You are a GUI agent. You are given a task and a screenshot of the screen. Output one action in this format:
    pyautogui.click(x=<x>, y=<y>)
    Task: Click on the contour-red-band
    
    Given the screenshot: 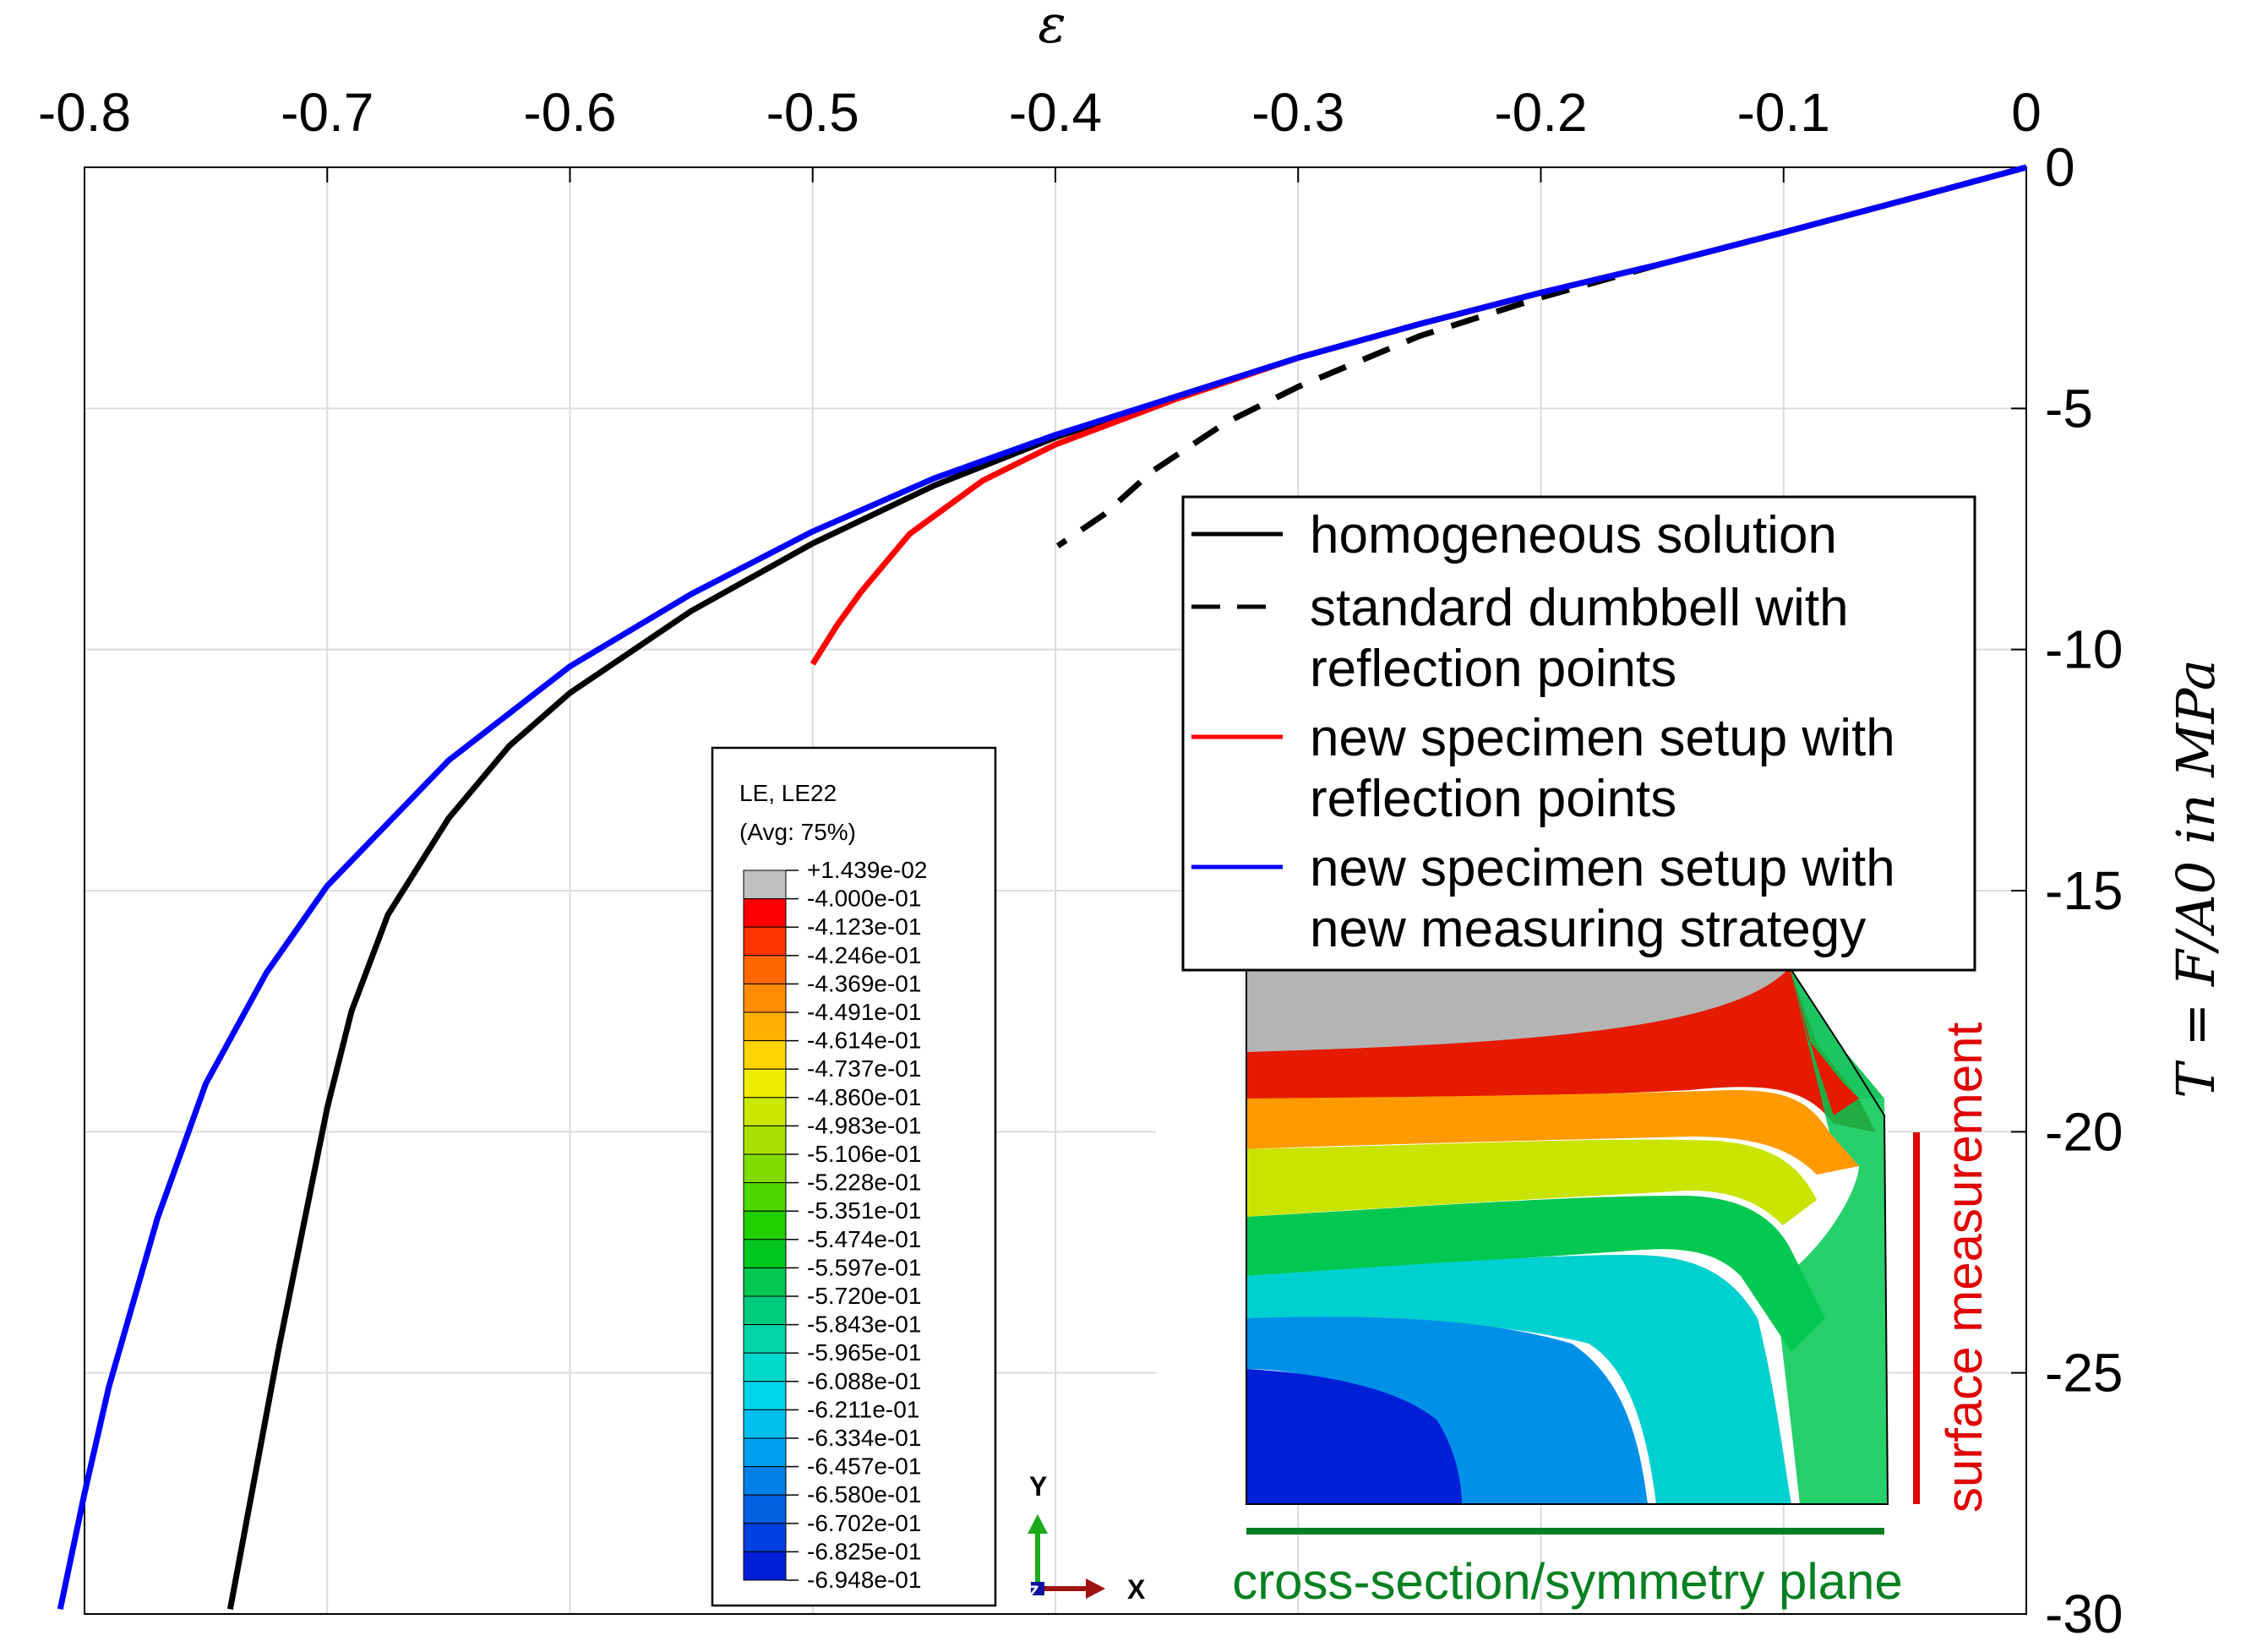 What is the action you would take?
    pyautogui.click(x=1561, y=1050)
    